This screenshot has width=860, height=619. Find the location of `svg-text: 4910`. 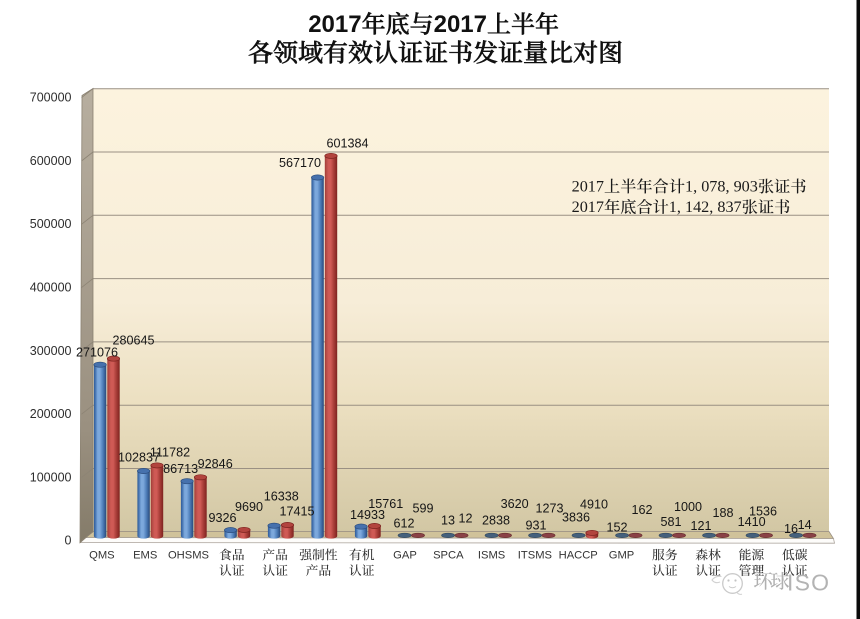

svg-text: 4910 is located at coordinates (594, 504).